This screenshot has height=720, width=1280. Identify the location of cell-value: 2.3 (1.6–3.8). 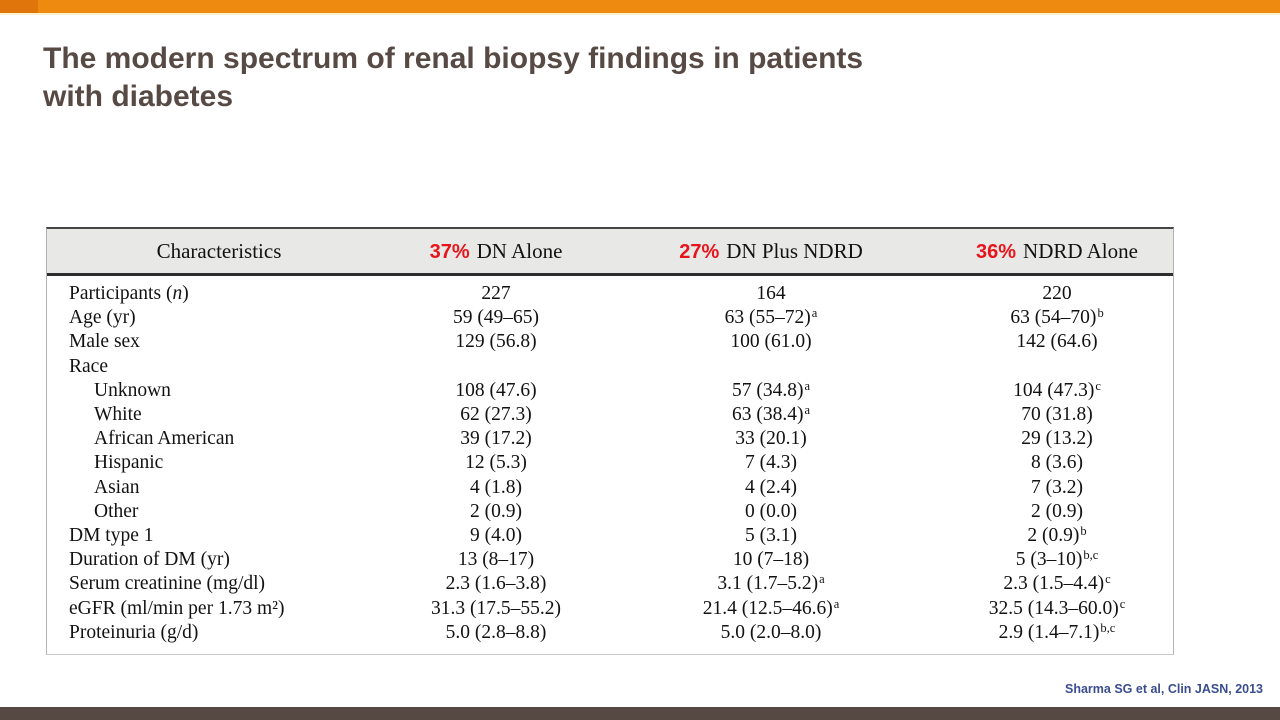
(496, 584).